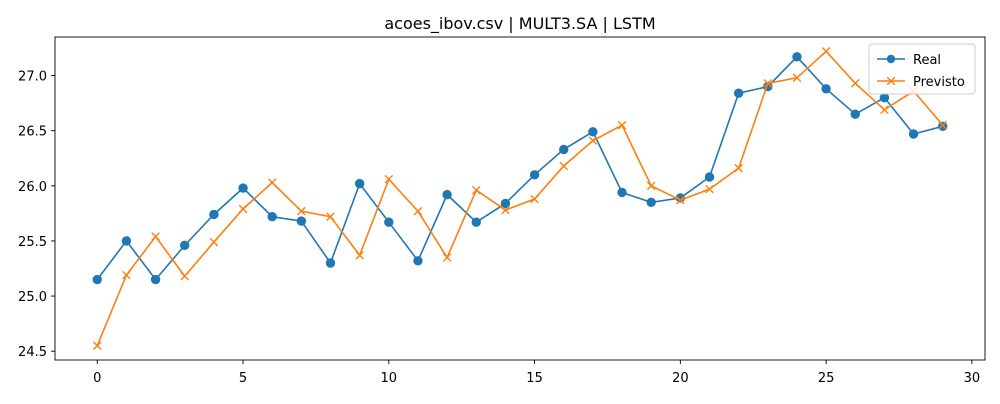 The image size is (1000, 404). I want to click on x-tick-label: 5, so click(243, 378).